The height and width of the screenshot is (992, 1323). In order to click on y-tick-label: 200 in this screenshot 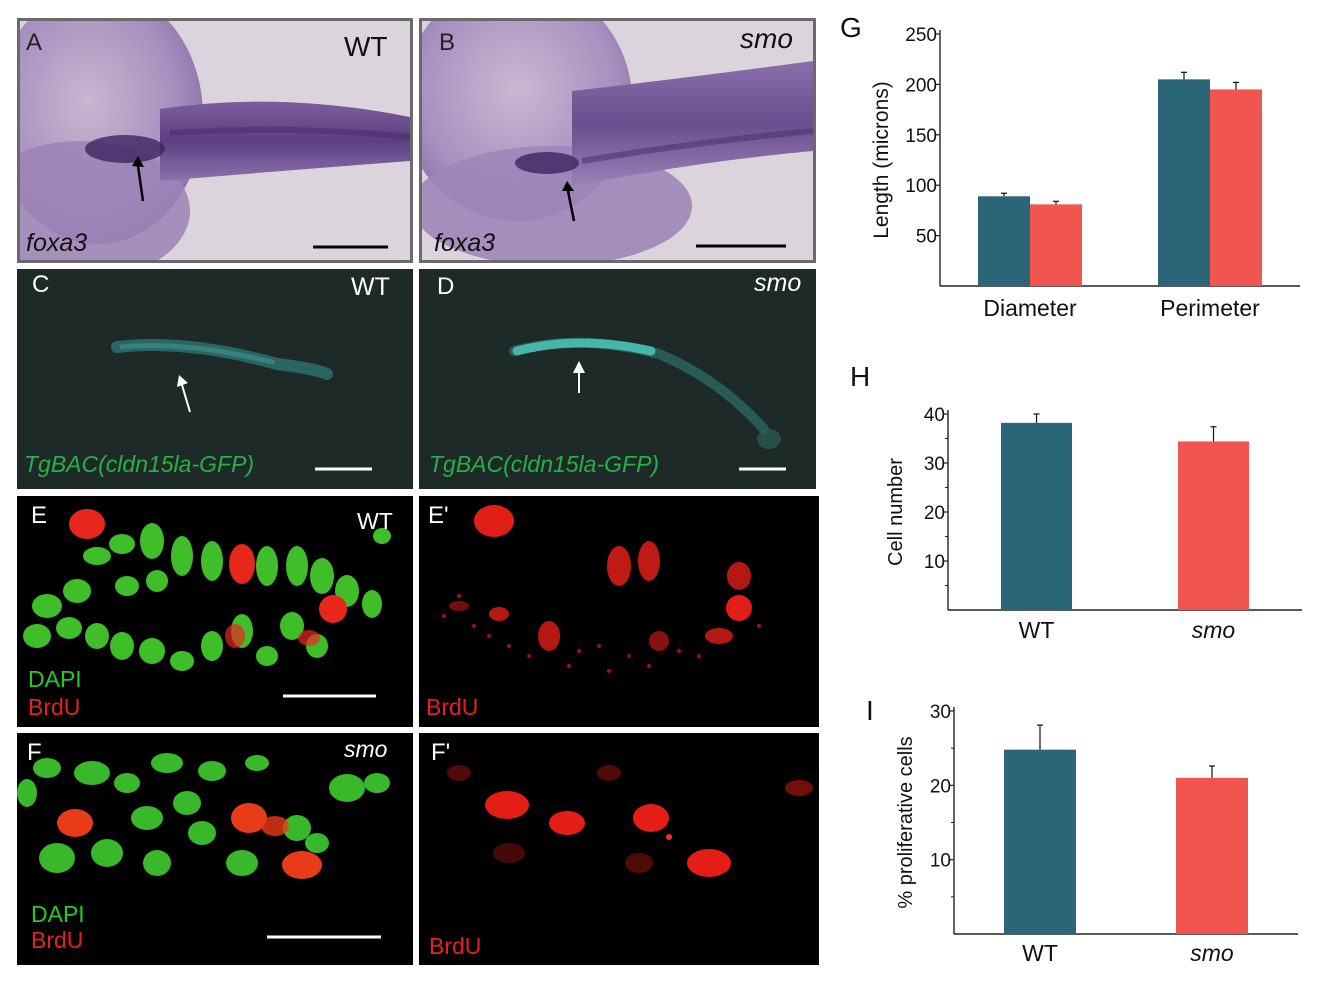, I will do `click(921, 85)`.